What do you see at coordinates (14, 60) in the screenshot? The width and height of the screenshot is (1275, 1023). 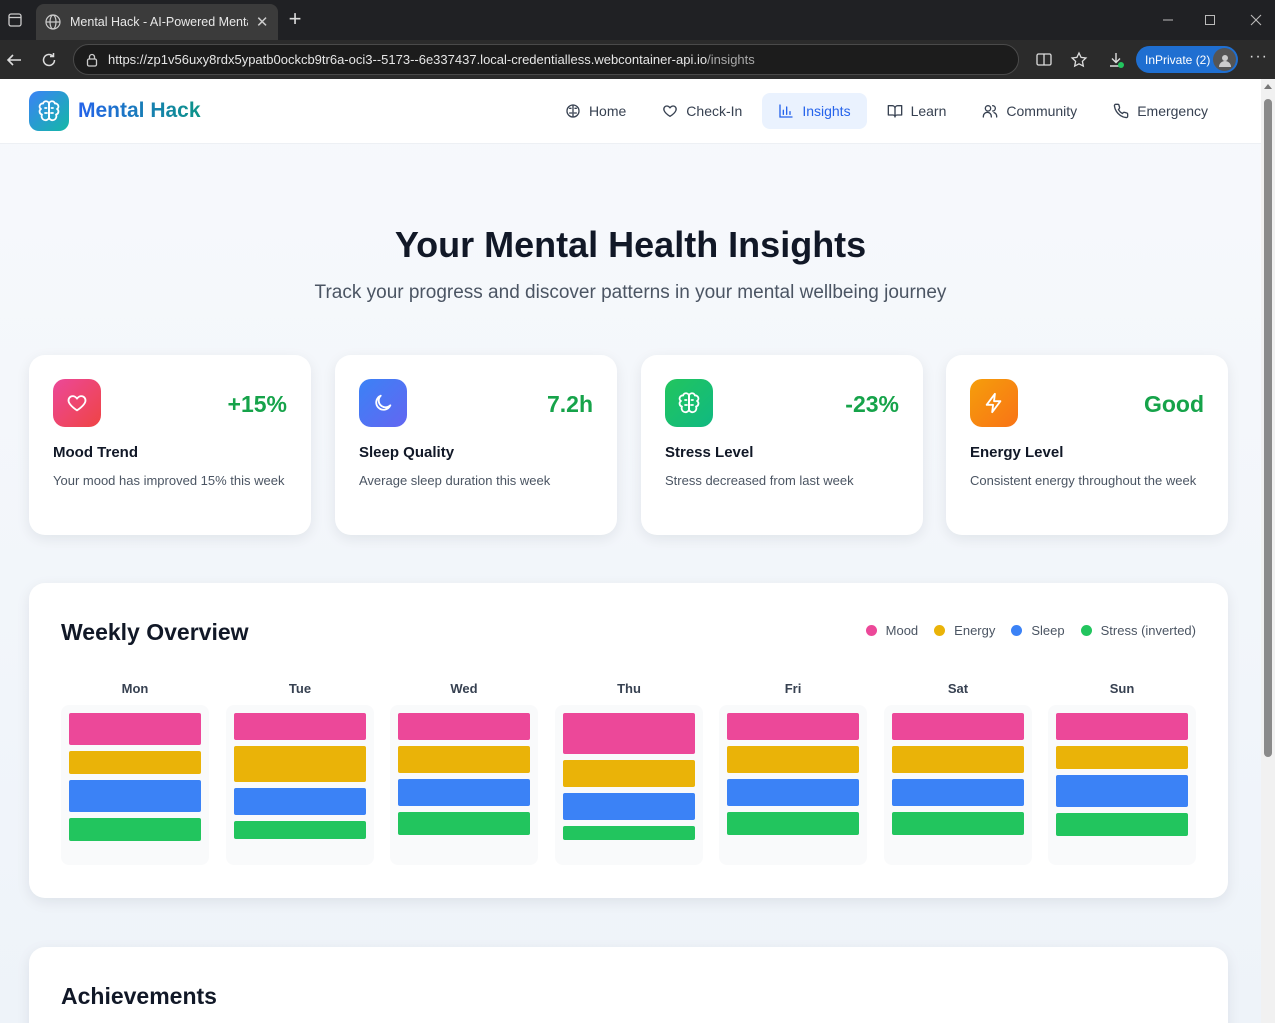 I see `back-arrow-icon` at bounding box center [14, 60].